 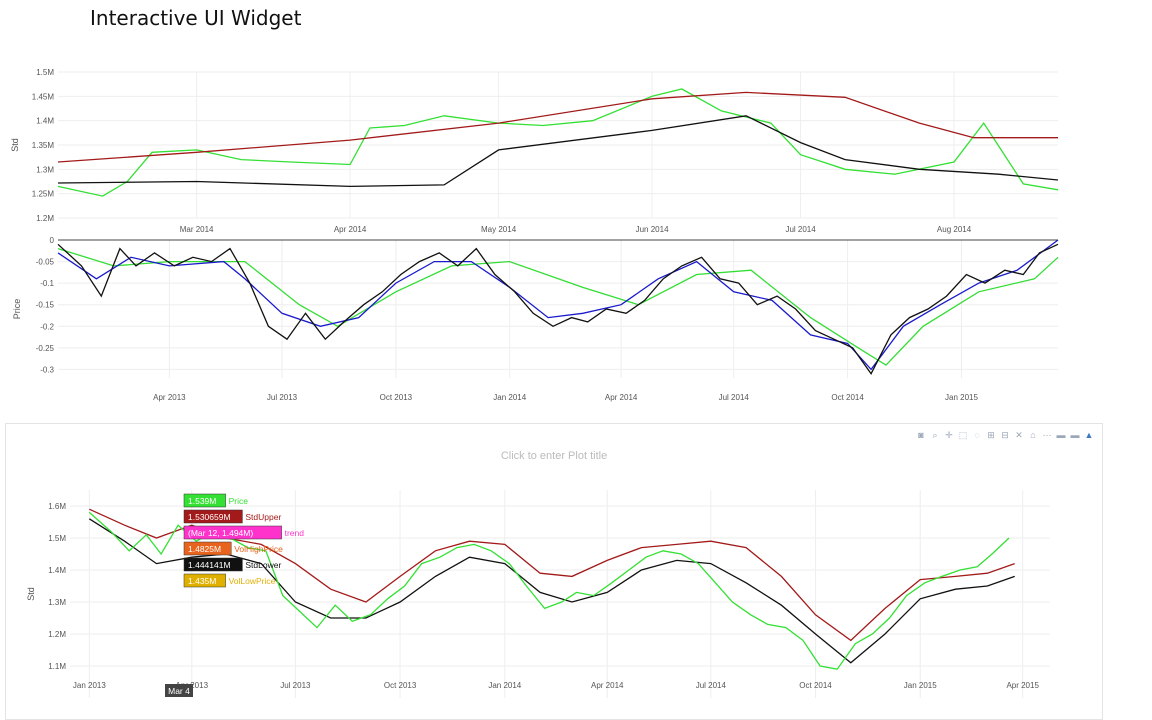 I want to click on x-tick-label: Jul 2013, so click(x=282, y=397).